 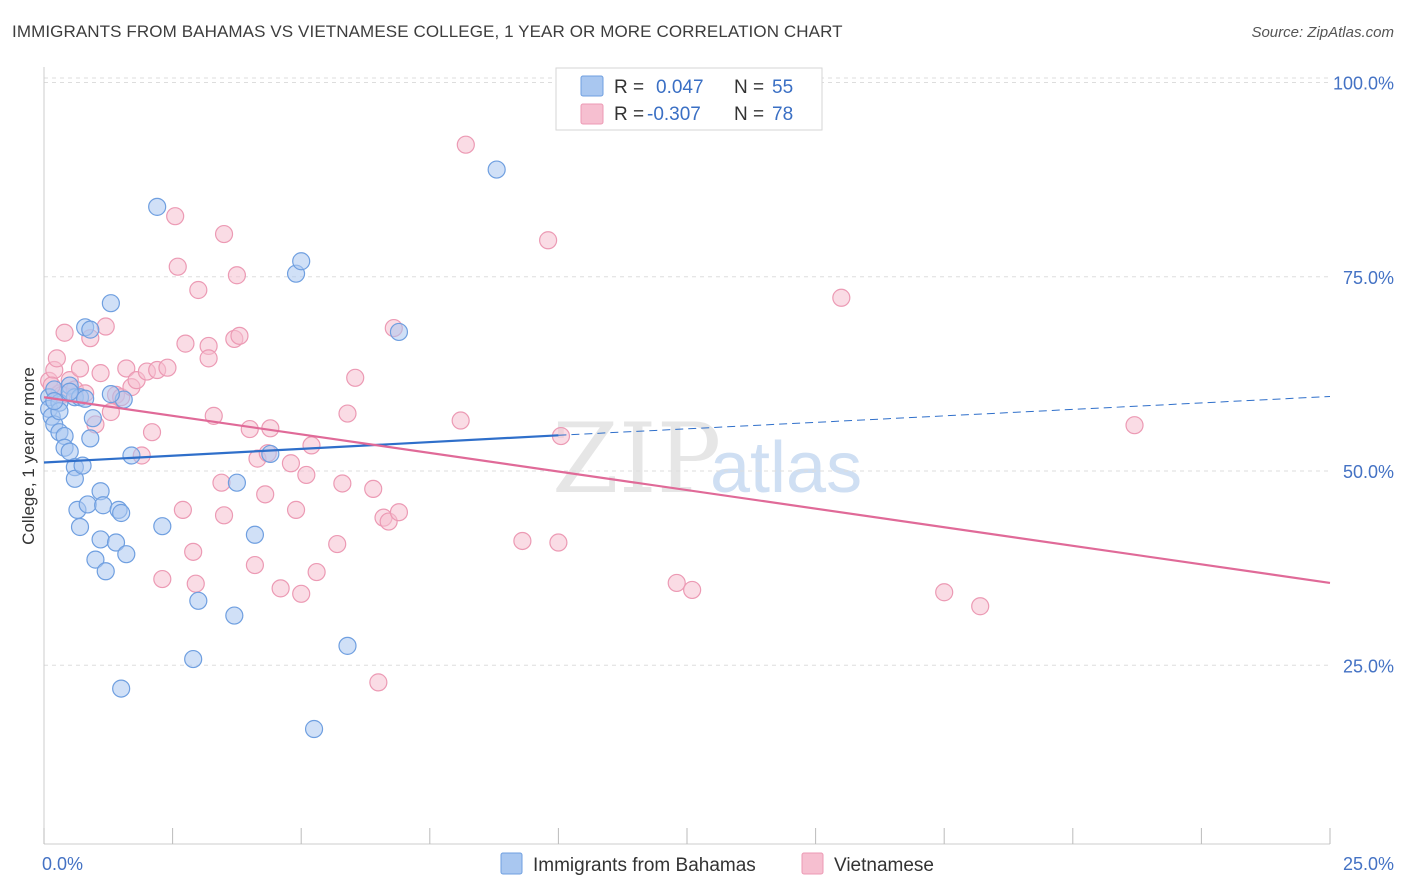 What do you see at coordinates (629, 87) in the screenshot?
I see `legend-r-label-1: R =` at bounding box center [629, 87].